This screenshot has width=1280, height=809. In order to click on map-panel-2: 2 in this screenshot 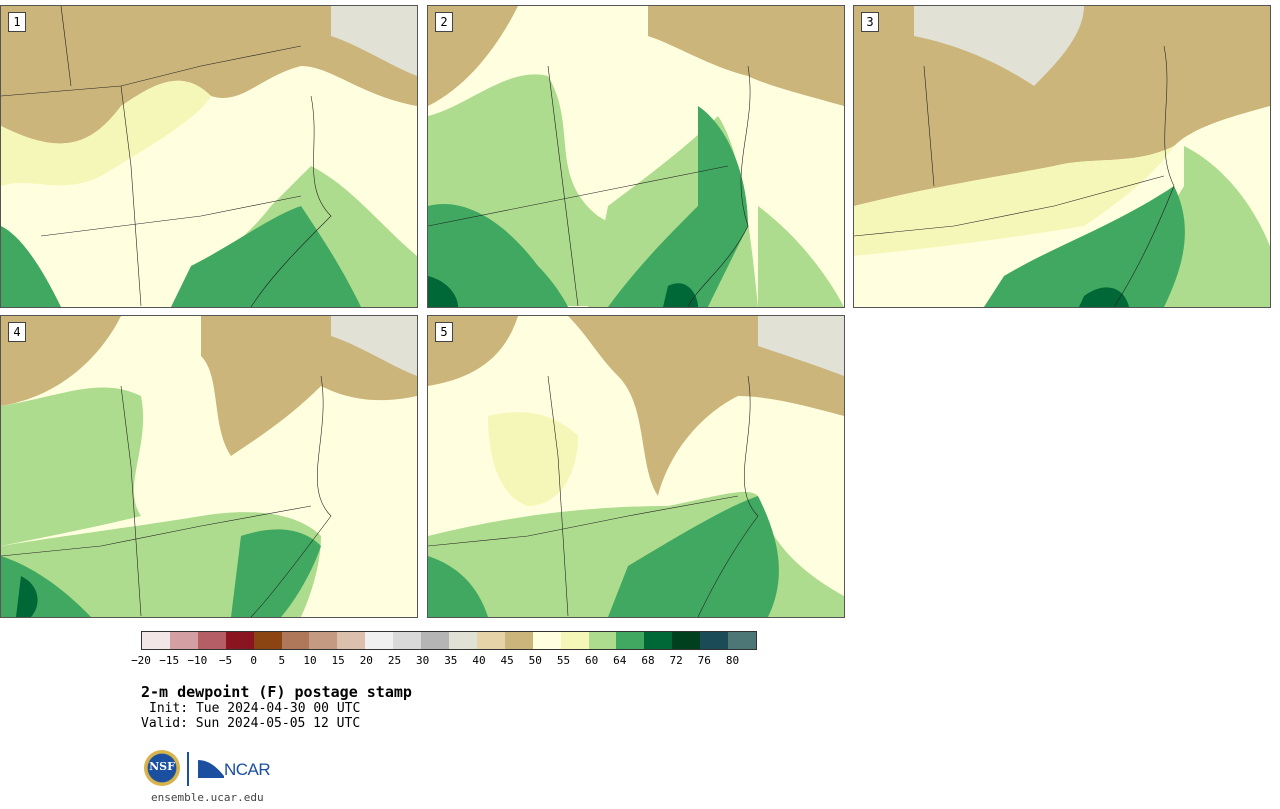, I will do `click(636, 156)`.